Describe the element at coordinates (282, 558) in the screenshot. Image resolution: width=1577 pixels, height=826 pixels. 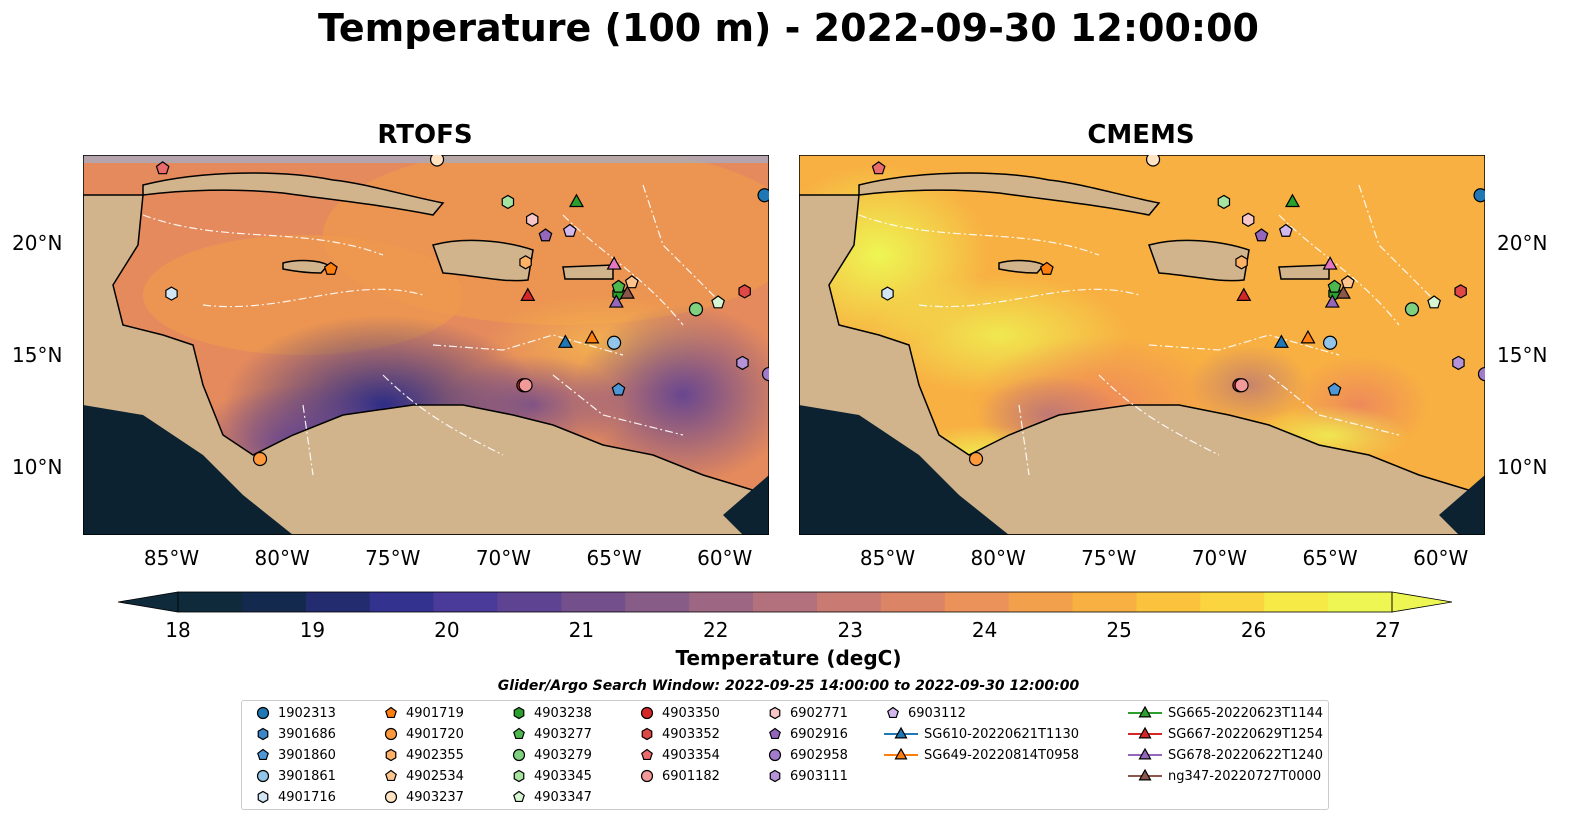
I see `x-tick-label: 80°W` at that location.